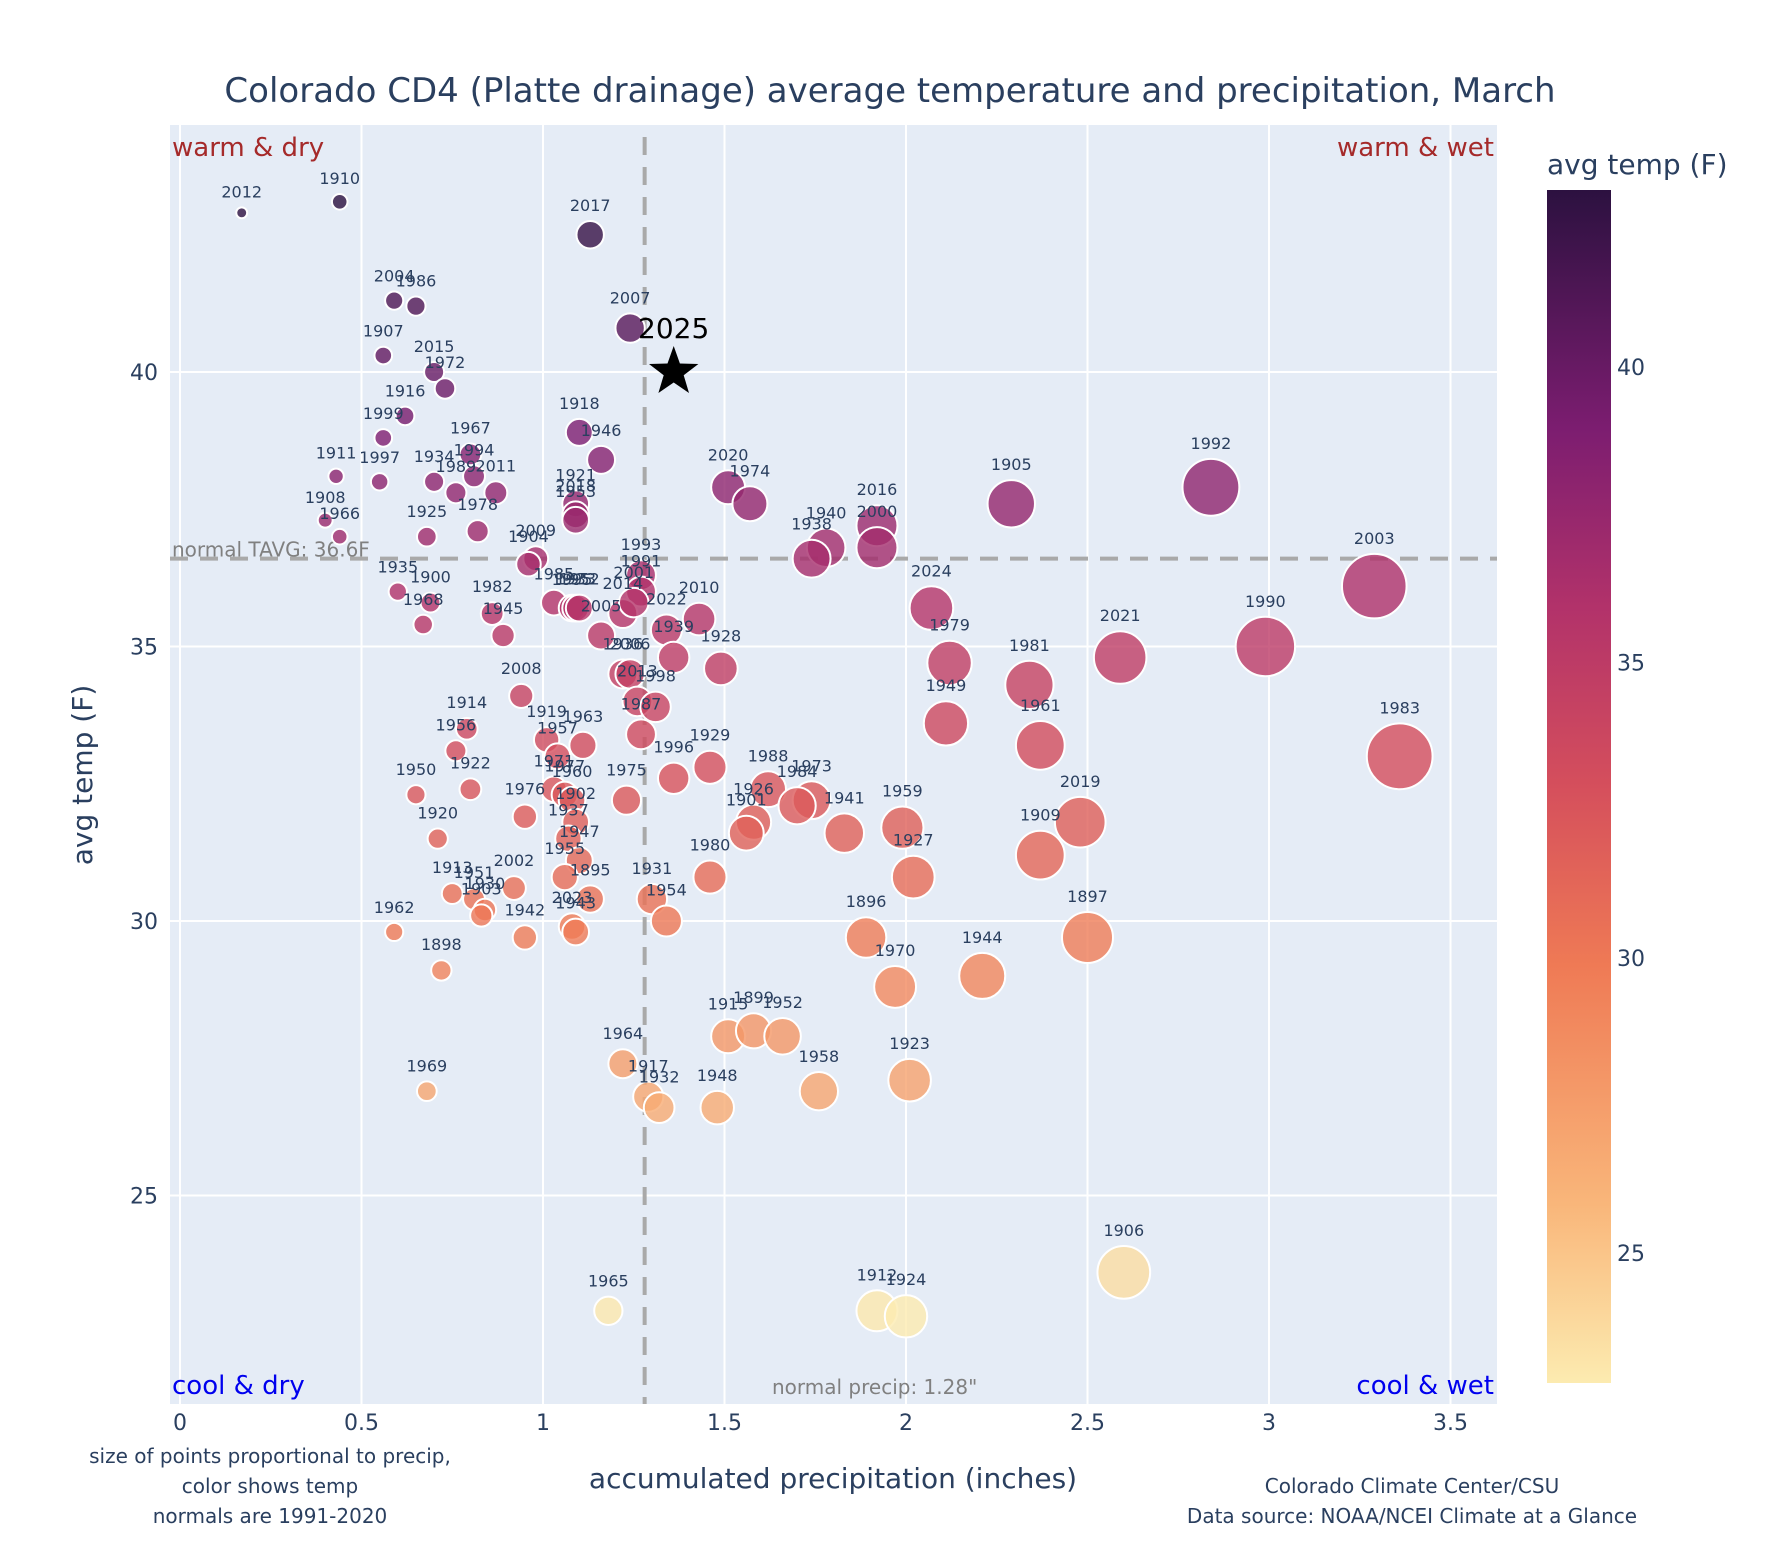 The image size is (1772, 1564). Describe the element at coordinates (405, 391) in the screenshot. I see `point-label: 1916` at that location.